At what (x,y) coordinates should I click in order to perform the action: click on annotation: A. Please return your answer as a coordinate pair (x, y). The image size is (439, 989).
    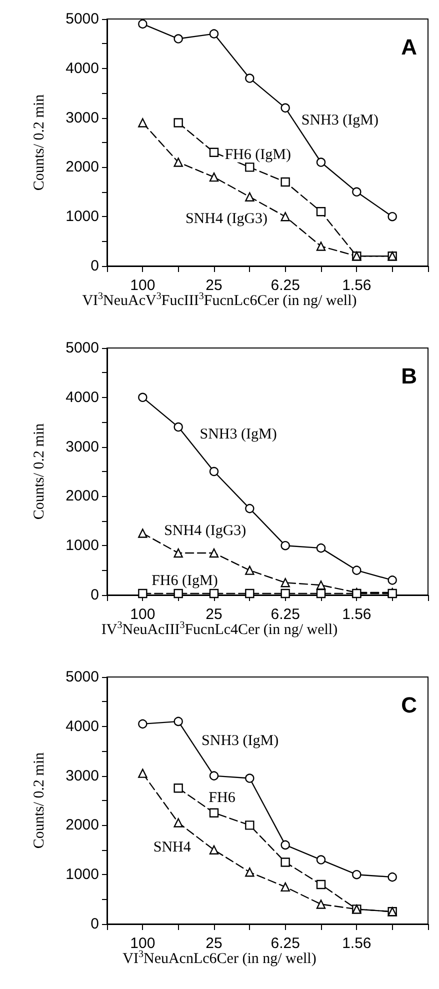
    Looking at the image, I should click on (409, 47).